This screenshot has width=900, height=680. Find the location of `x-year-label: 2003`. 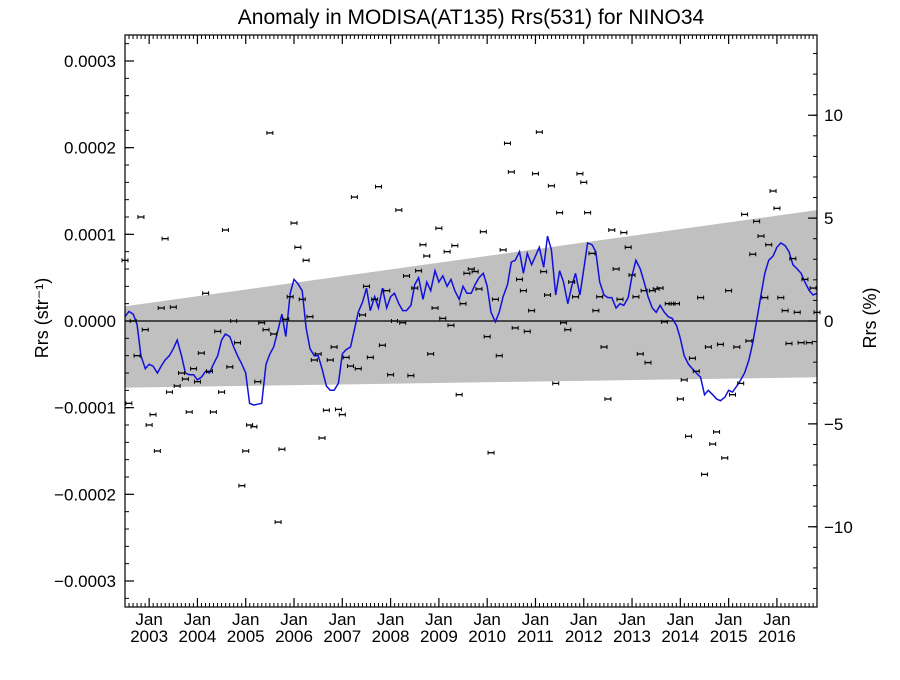

x-year-label: 2003 is located at coordinates (149, 636).